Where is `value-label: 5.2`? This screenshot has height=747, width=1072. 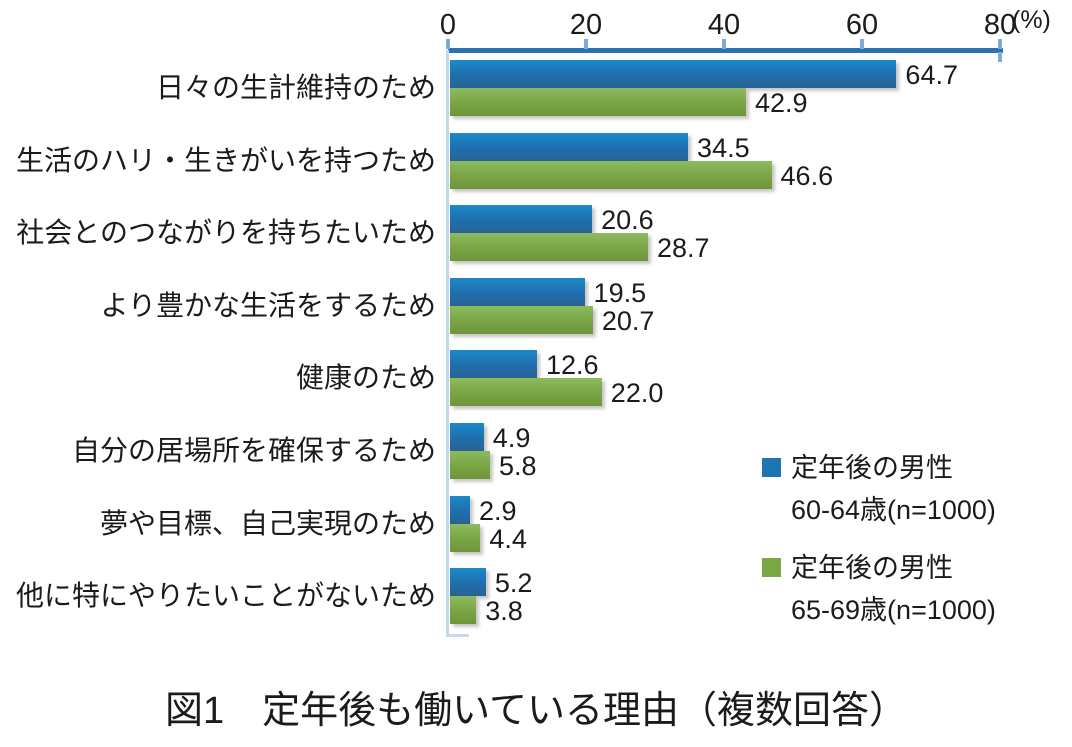
value-label: 5.2 is located at coordinates (513, 583).